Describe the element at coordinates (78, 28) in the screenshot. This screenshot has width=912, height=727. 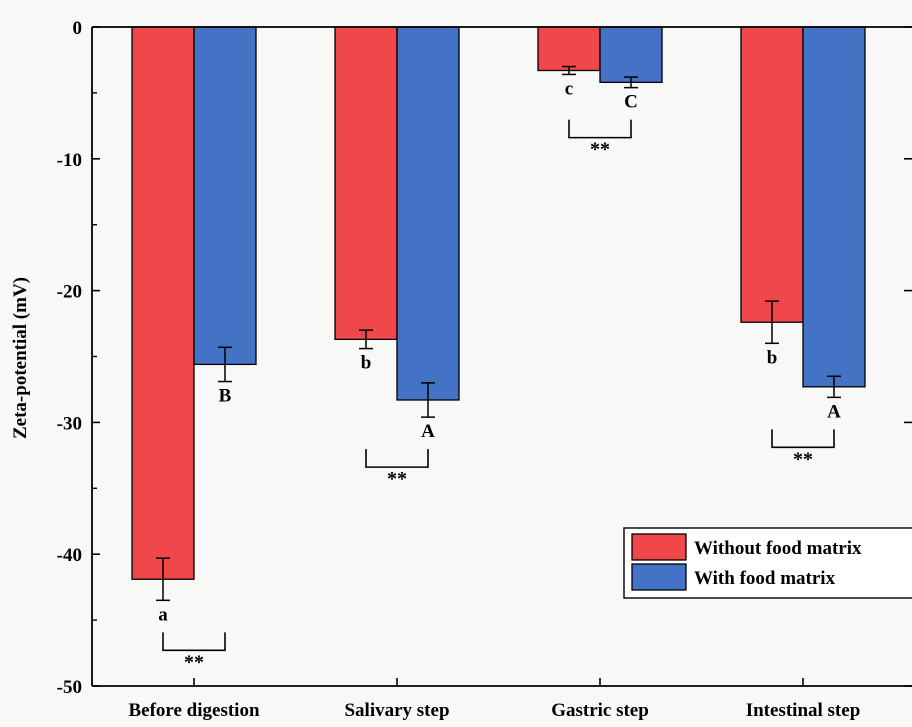
I see `y-tick-label: 0` at that location.